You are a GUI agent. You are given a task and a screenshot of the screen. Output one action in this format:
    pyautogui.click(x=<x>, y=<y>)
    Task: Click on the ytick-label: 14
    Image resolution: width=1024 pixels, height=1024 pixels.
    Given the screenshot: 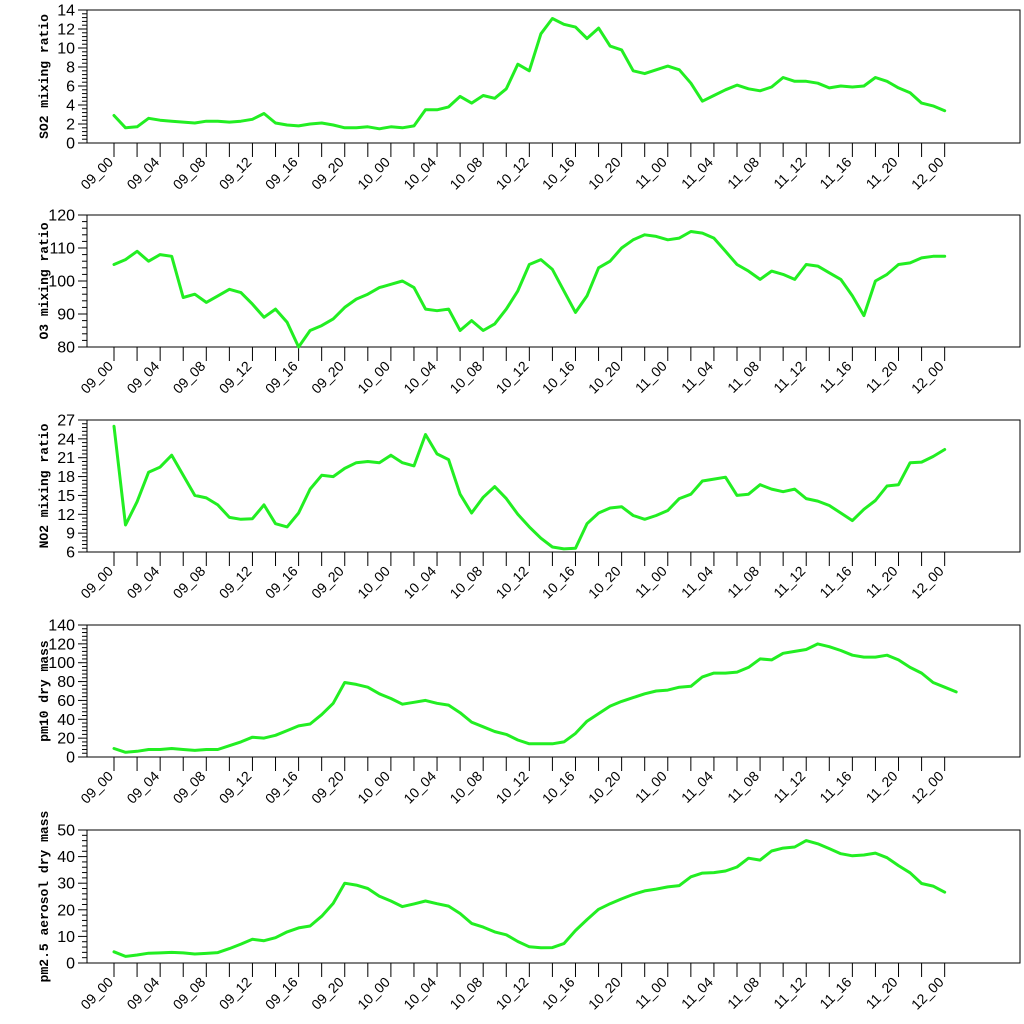 What is the action you would take?
    pyautogui.click(x=66, y=11)
    